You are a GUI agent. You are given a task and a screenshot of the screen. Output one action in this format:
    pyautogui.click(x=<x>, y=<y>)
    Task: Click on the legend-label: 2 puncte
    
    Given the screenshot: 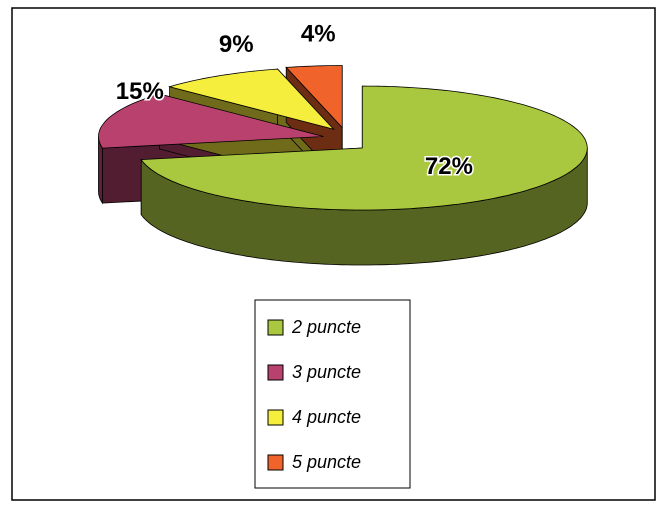 What is the action you would take?
    pyautogui.click(x=326, y=327)
    